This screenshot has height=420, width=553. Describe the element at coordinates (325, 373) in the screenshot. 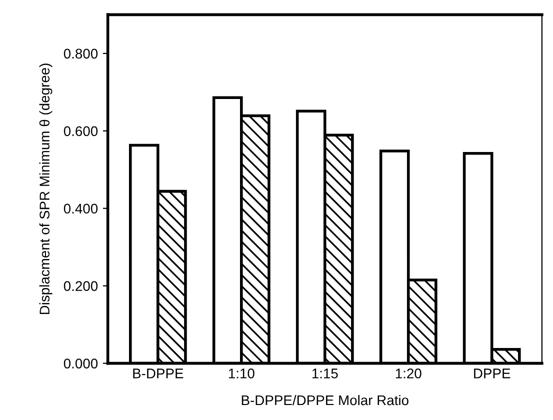

I see `x-tick-label: 1:15` at that location.